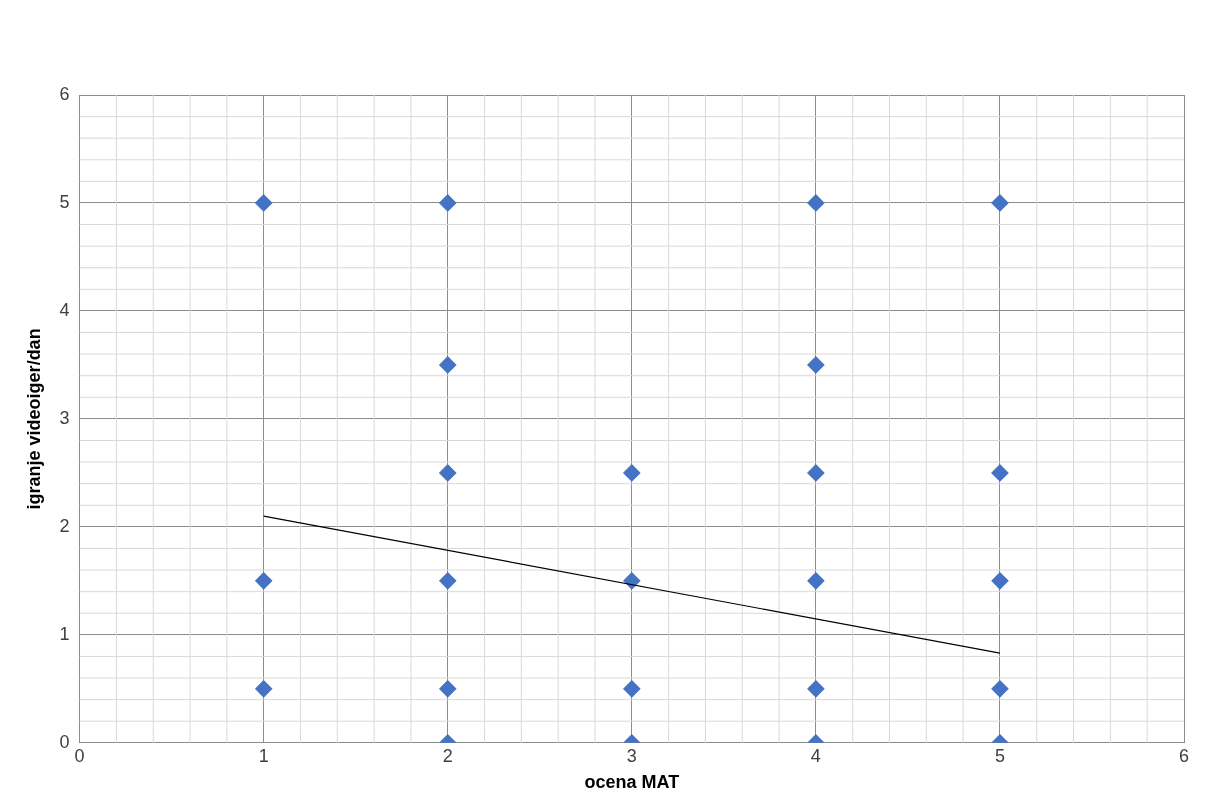  Describe the element at coordinates (64, 741) in the screenshot. I see `y-tick-label: 0` at that location.